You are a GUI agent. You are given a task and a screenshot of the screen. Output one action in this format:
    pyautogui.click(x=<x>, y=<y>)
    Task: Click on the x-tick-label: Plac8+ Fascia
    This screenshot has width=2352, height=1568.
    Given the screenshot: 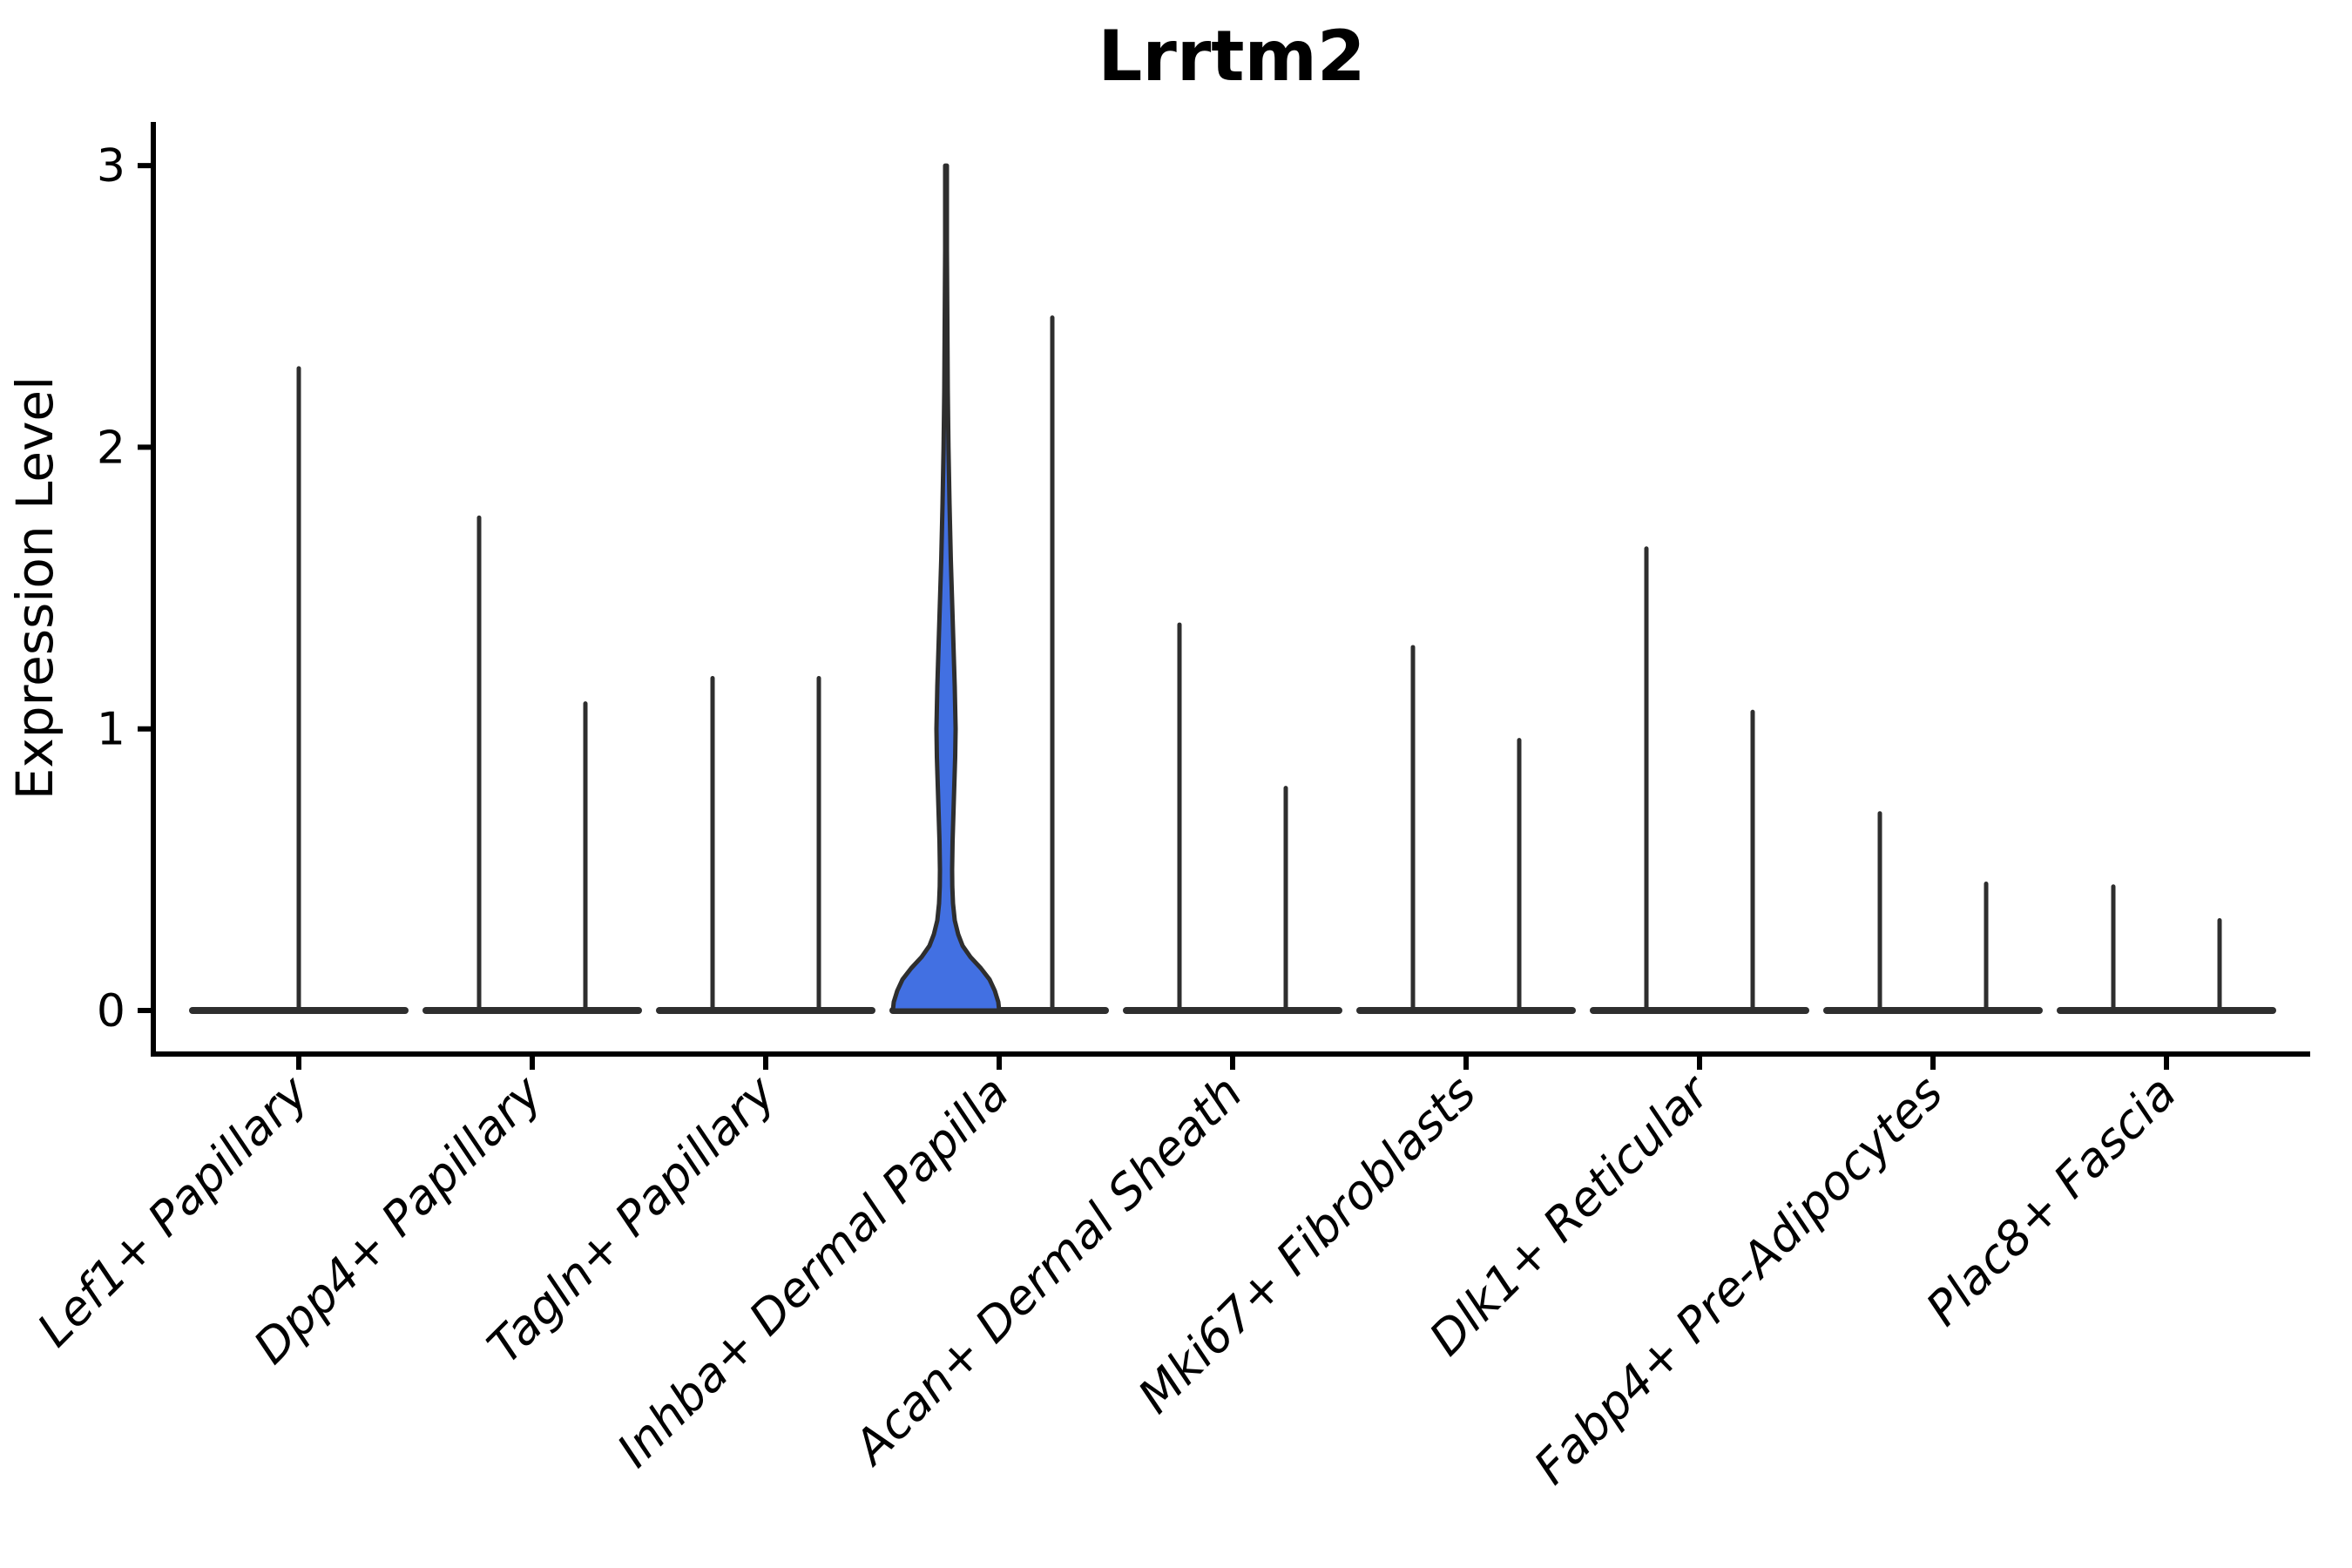 What is the action you would take?
    pyautogui.click(x=2051, y=1201)
    